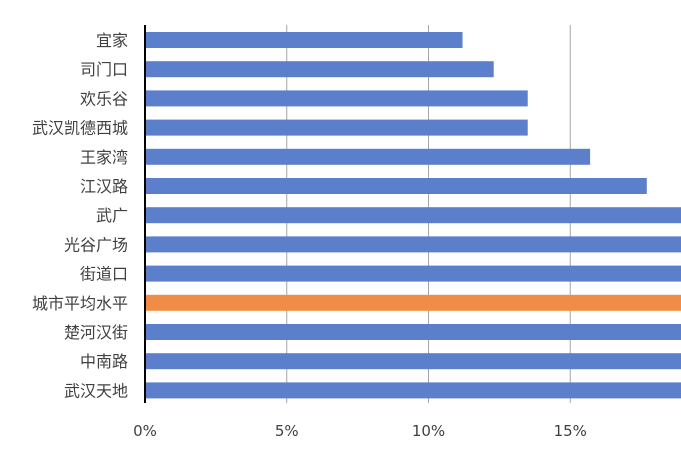 This screenshot has height=459, width=681. I want to click on bar-highlight, so click(413, 302).